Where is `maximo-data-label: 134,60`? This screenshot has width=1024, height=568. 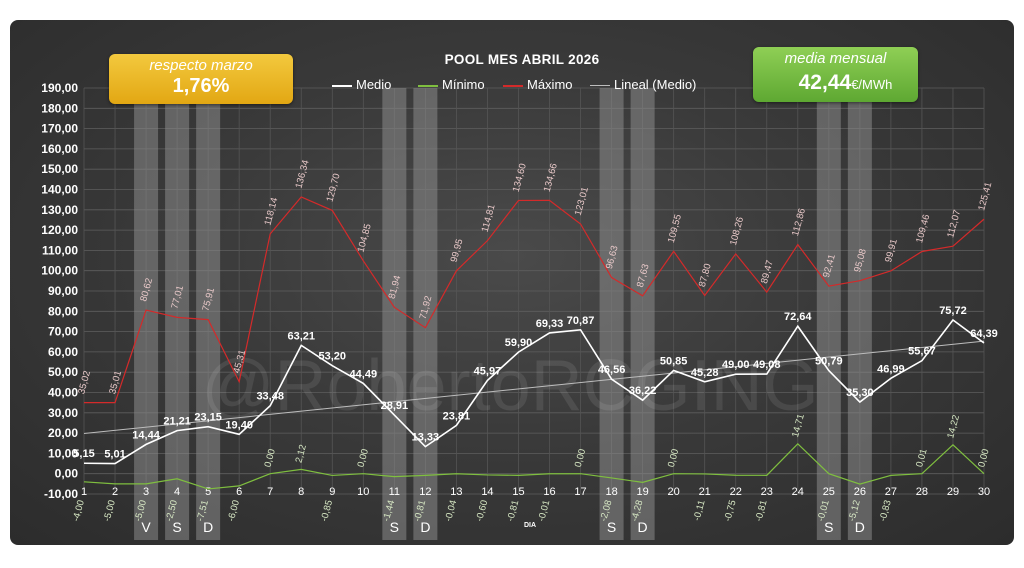
maximo-data-label: 134,60 is located at coordinates (520, 177).